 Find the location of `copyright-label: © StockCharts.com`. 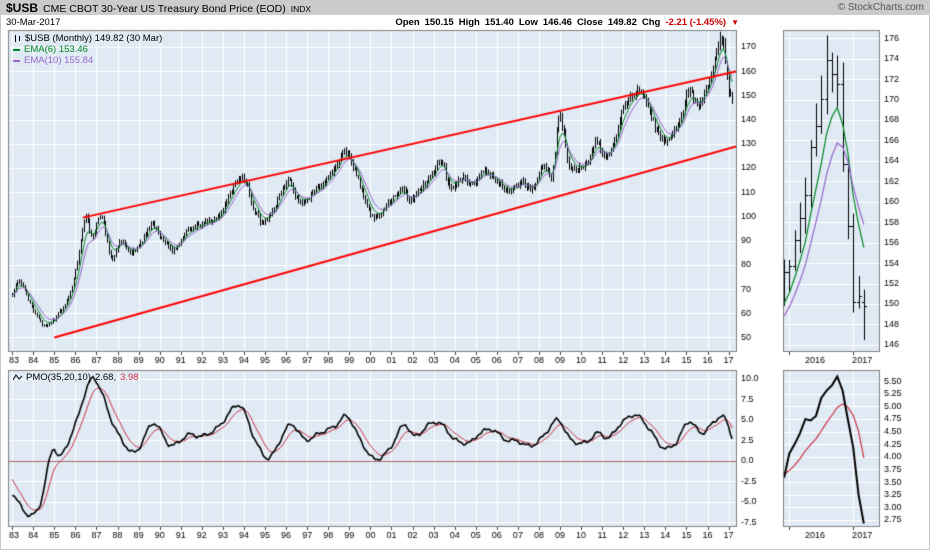

copyright-label: © StockCharts.com is located at coordinates (880, 7).